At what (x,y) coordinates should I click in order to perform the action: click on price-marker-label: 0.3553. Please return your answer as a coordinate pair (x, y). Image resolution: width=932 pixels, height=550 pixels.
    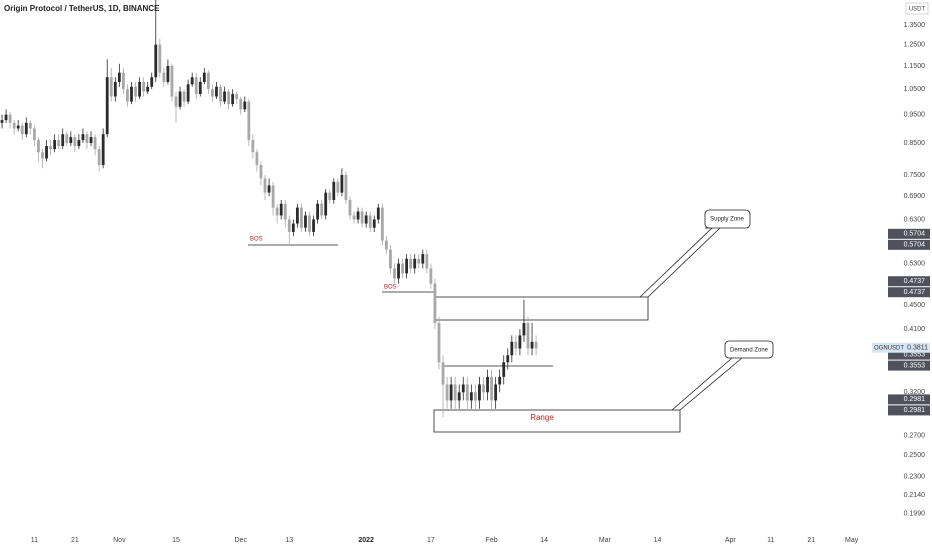
    Looking at the image, I should click on (915, 354).